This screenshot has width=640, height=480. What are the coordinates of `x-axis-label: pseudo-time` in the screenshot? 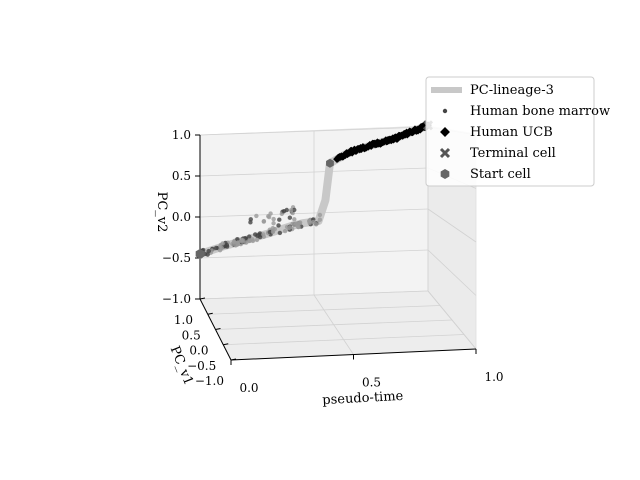 It's located at (363, 398).